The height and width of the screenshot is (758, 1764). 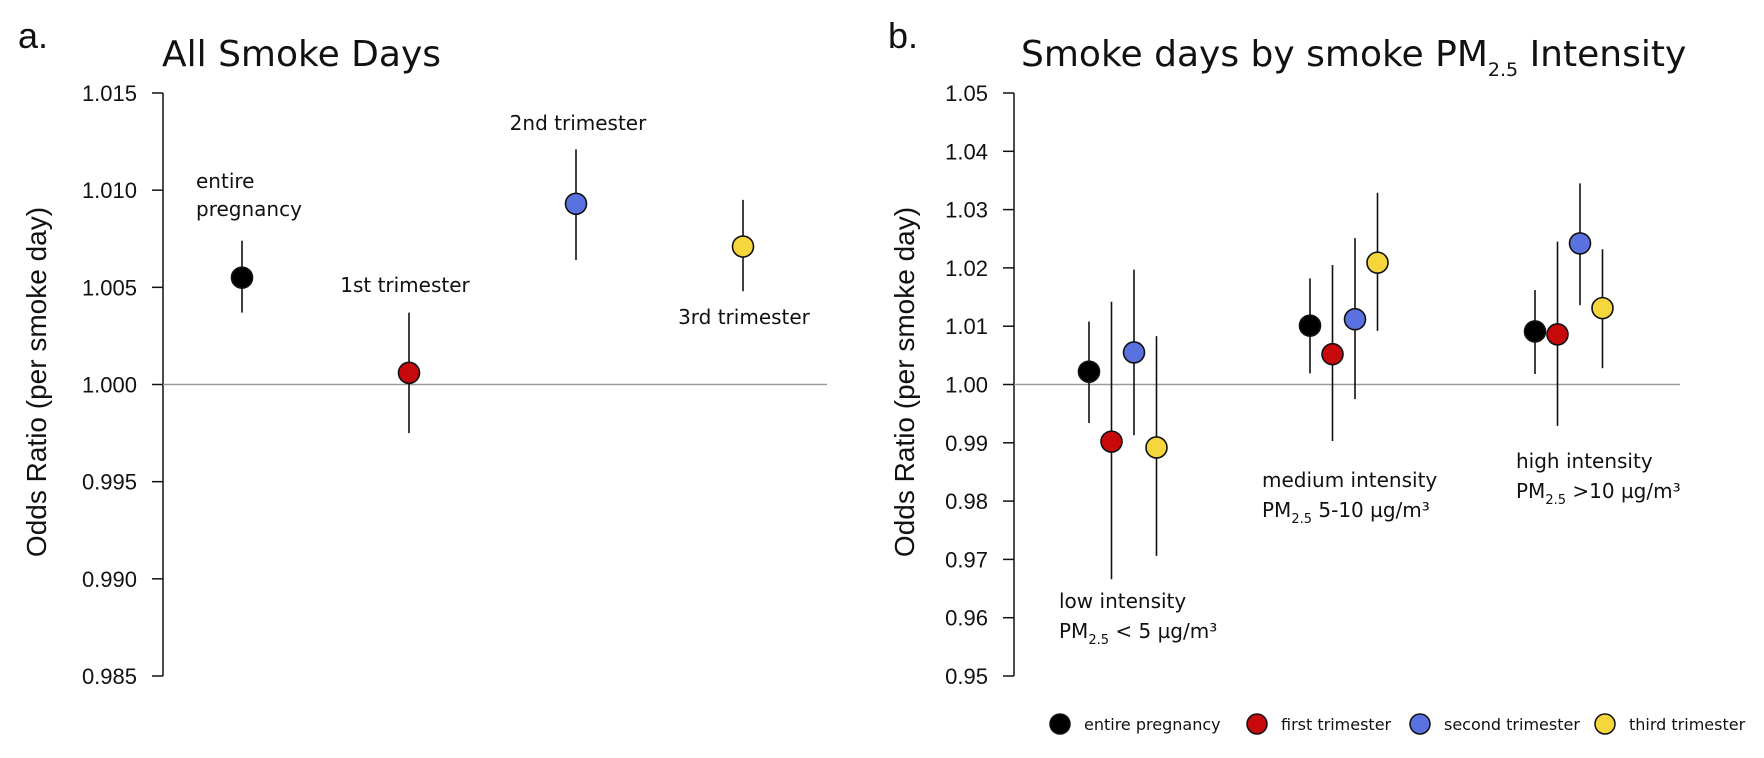 I want to click on panel-a-y-tick-label: 1.010, so click(x=109, y=190).